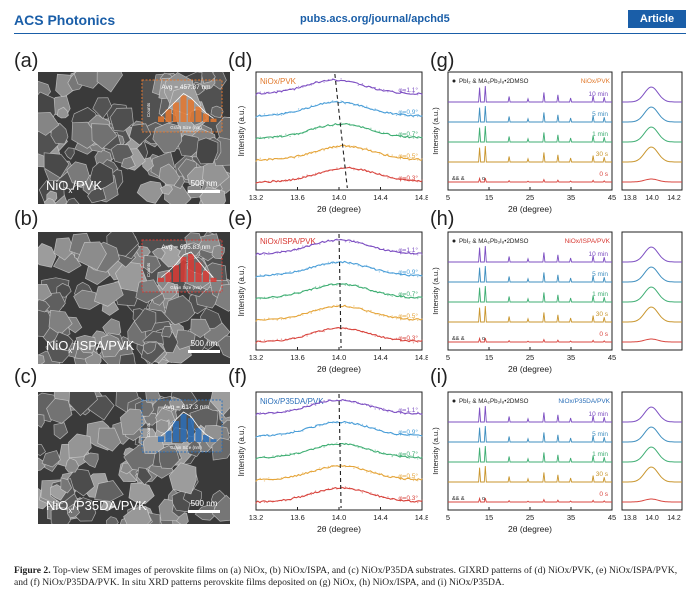 This screenshot has height=614, width=700. What do you see at coordinates (603, 174) in the screenshot?
I see `series-label: 0 s` at bounding box center [603, 174].